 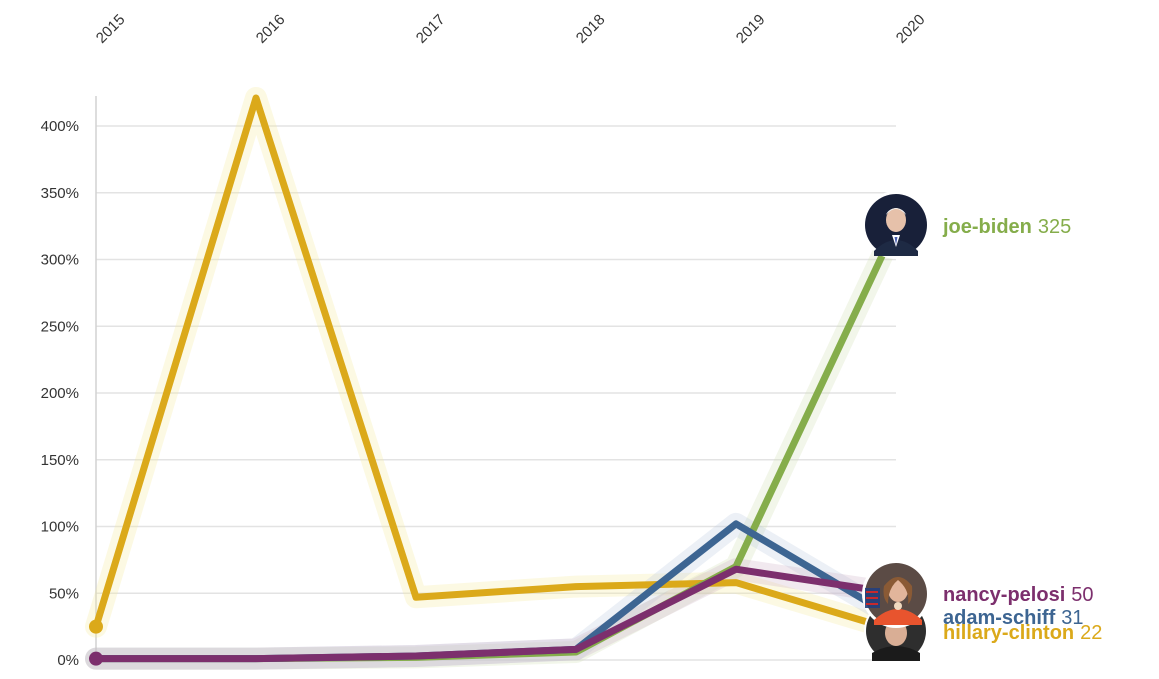 What do you see at coordinates (1008, 633) in the screenshot?
I see `hillary-clinton-label-name: hillary-clinton` at bounding box center [1008, 633].